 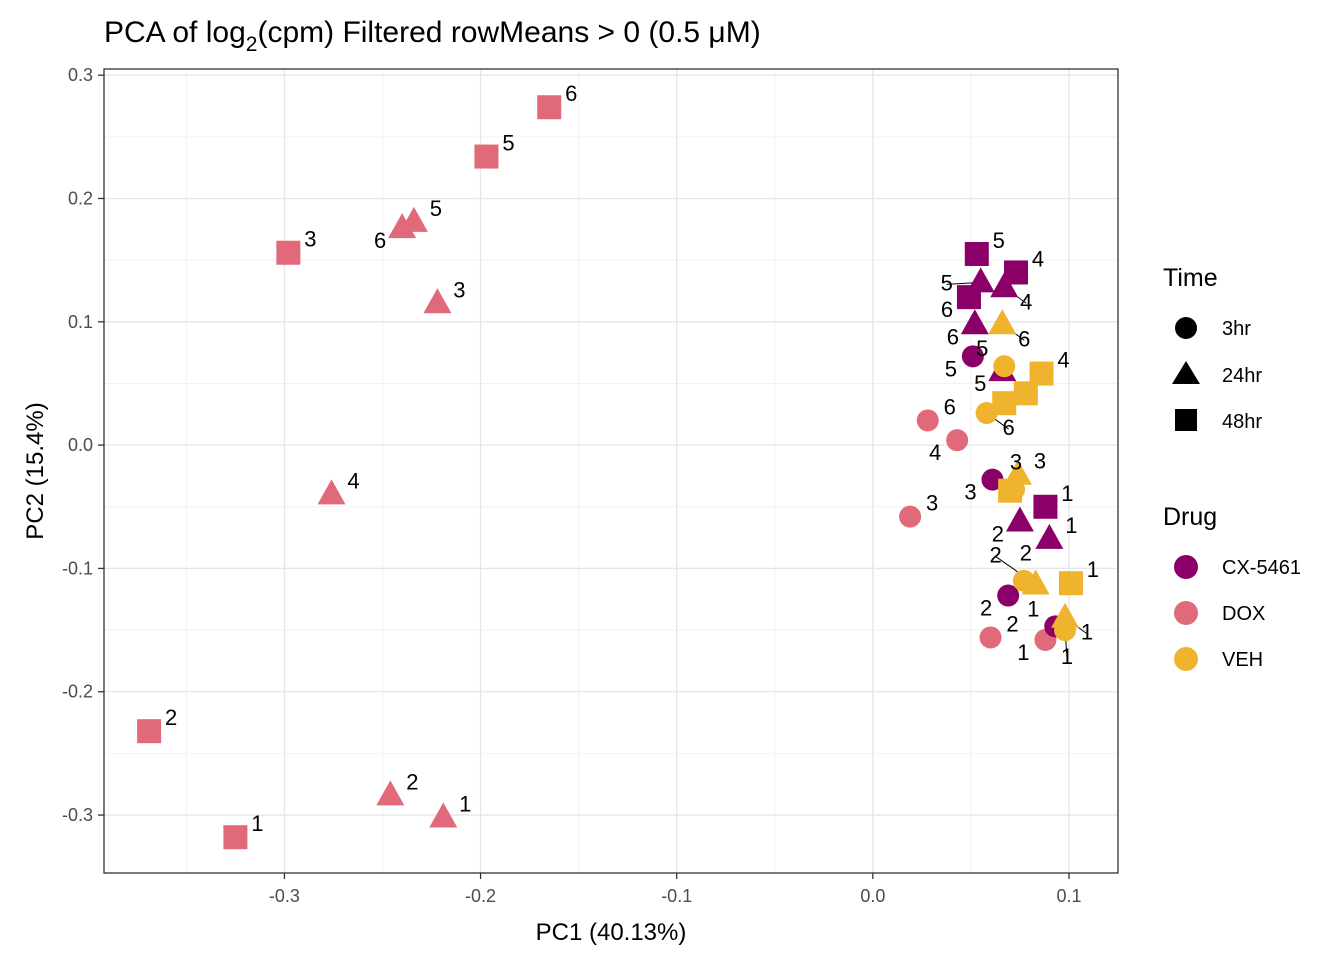 What do you see at coordinates (77, 815) in the screenshot?
I see `y-tick-label: -0.3` at bounding box center [77, 815].